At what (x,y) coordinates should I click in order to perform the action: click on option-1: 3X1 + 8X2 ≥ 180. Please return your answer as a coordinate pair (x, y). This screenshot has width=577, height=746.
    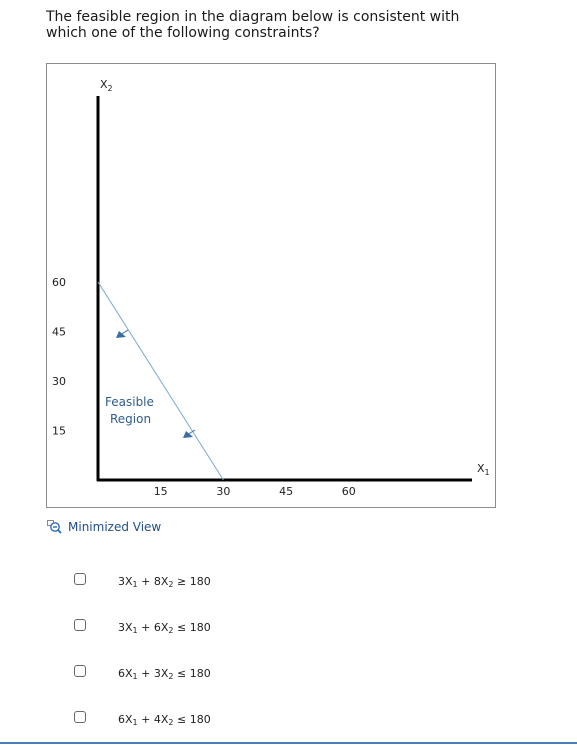
    Looking at the image, I should click on (238, 583).